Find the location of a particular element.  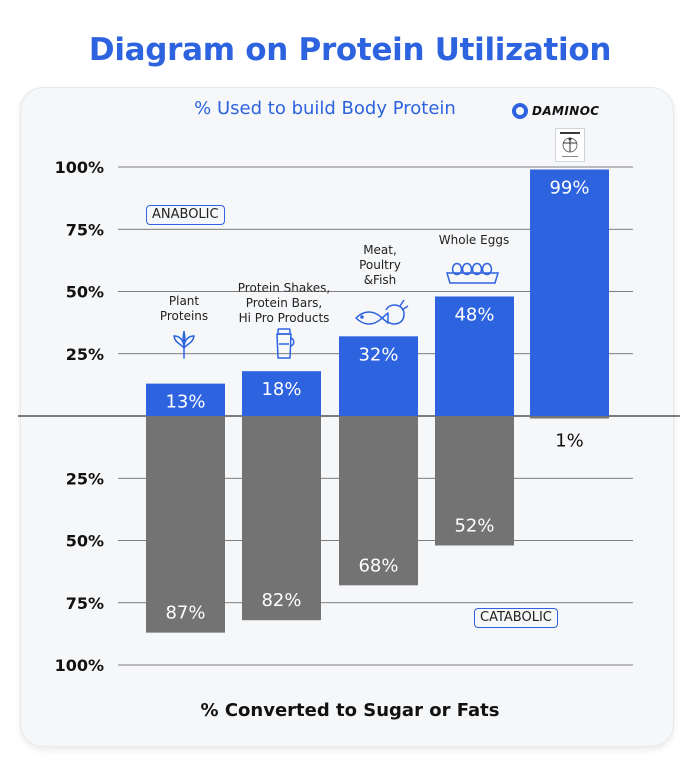

brand-name: DAMINOC is located at coordinates (566, 111).